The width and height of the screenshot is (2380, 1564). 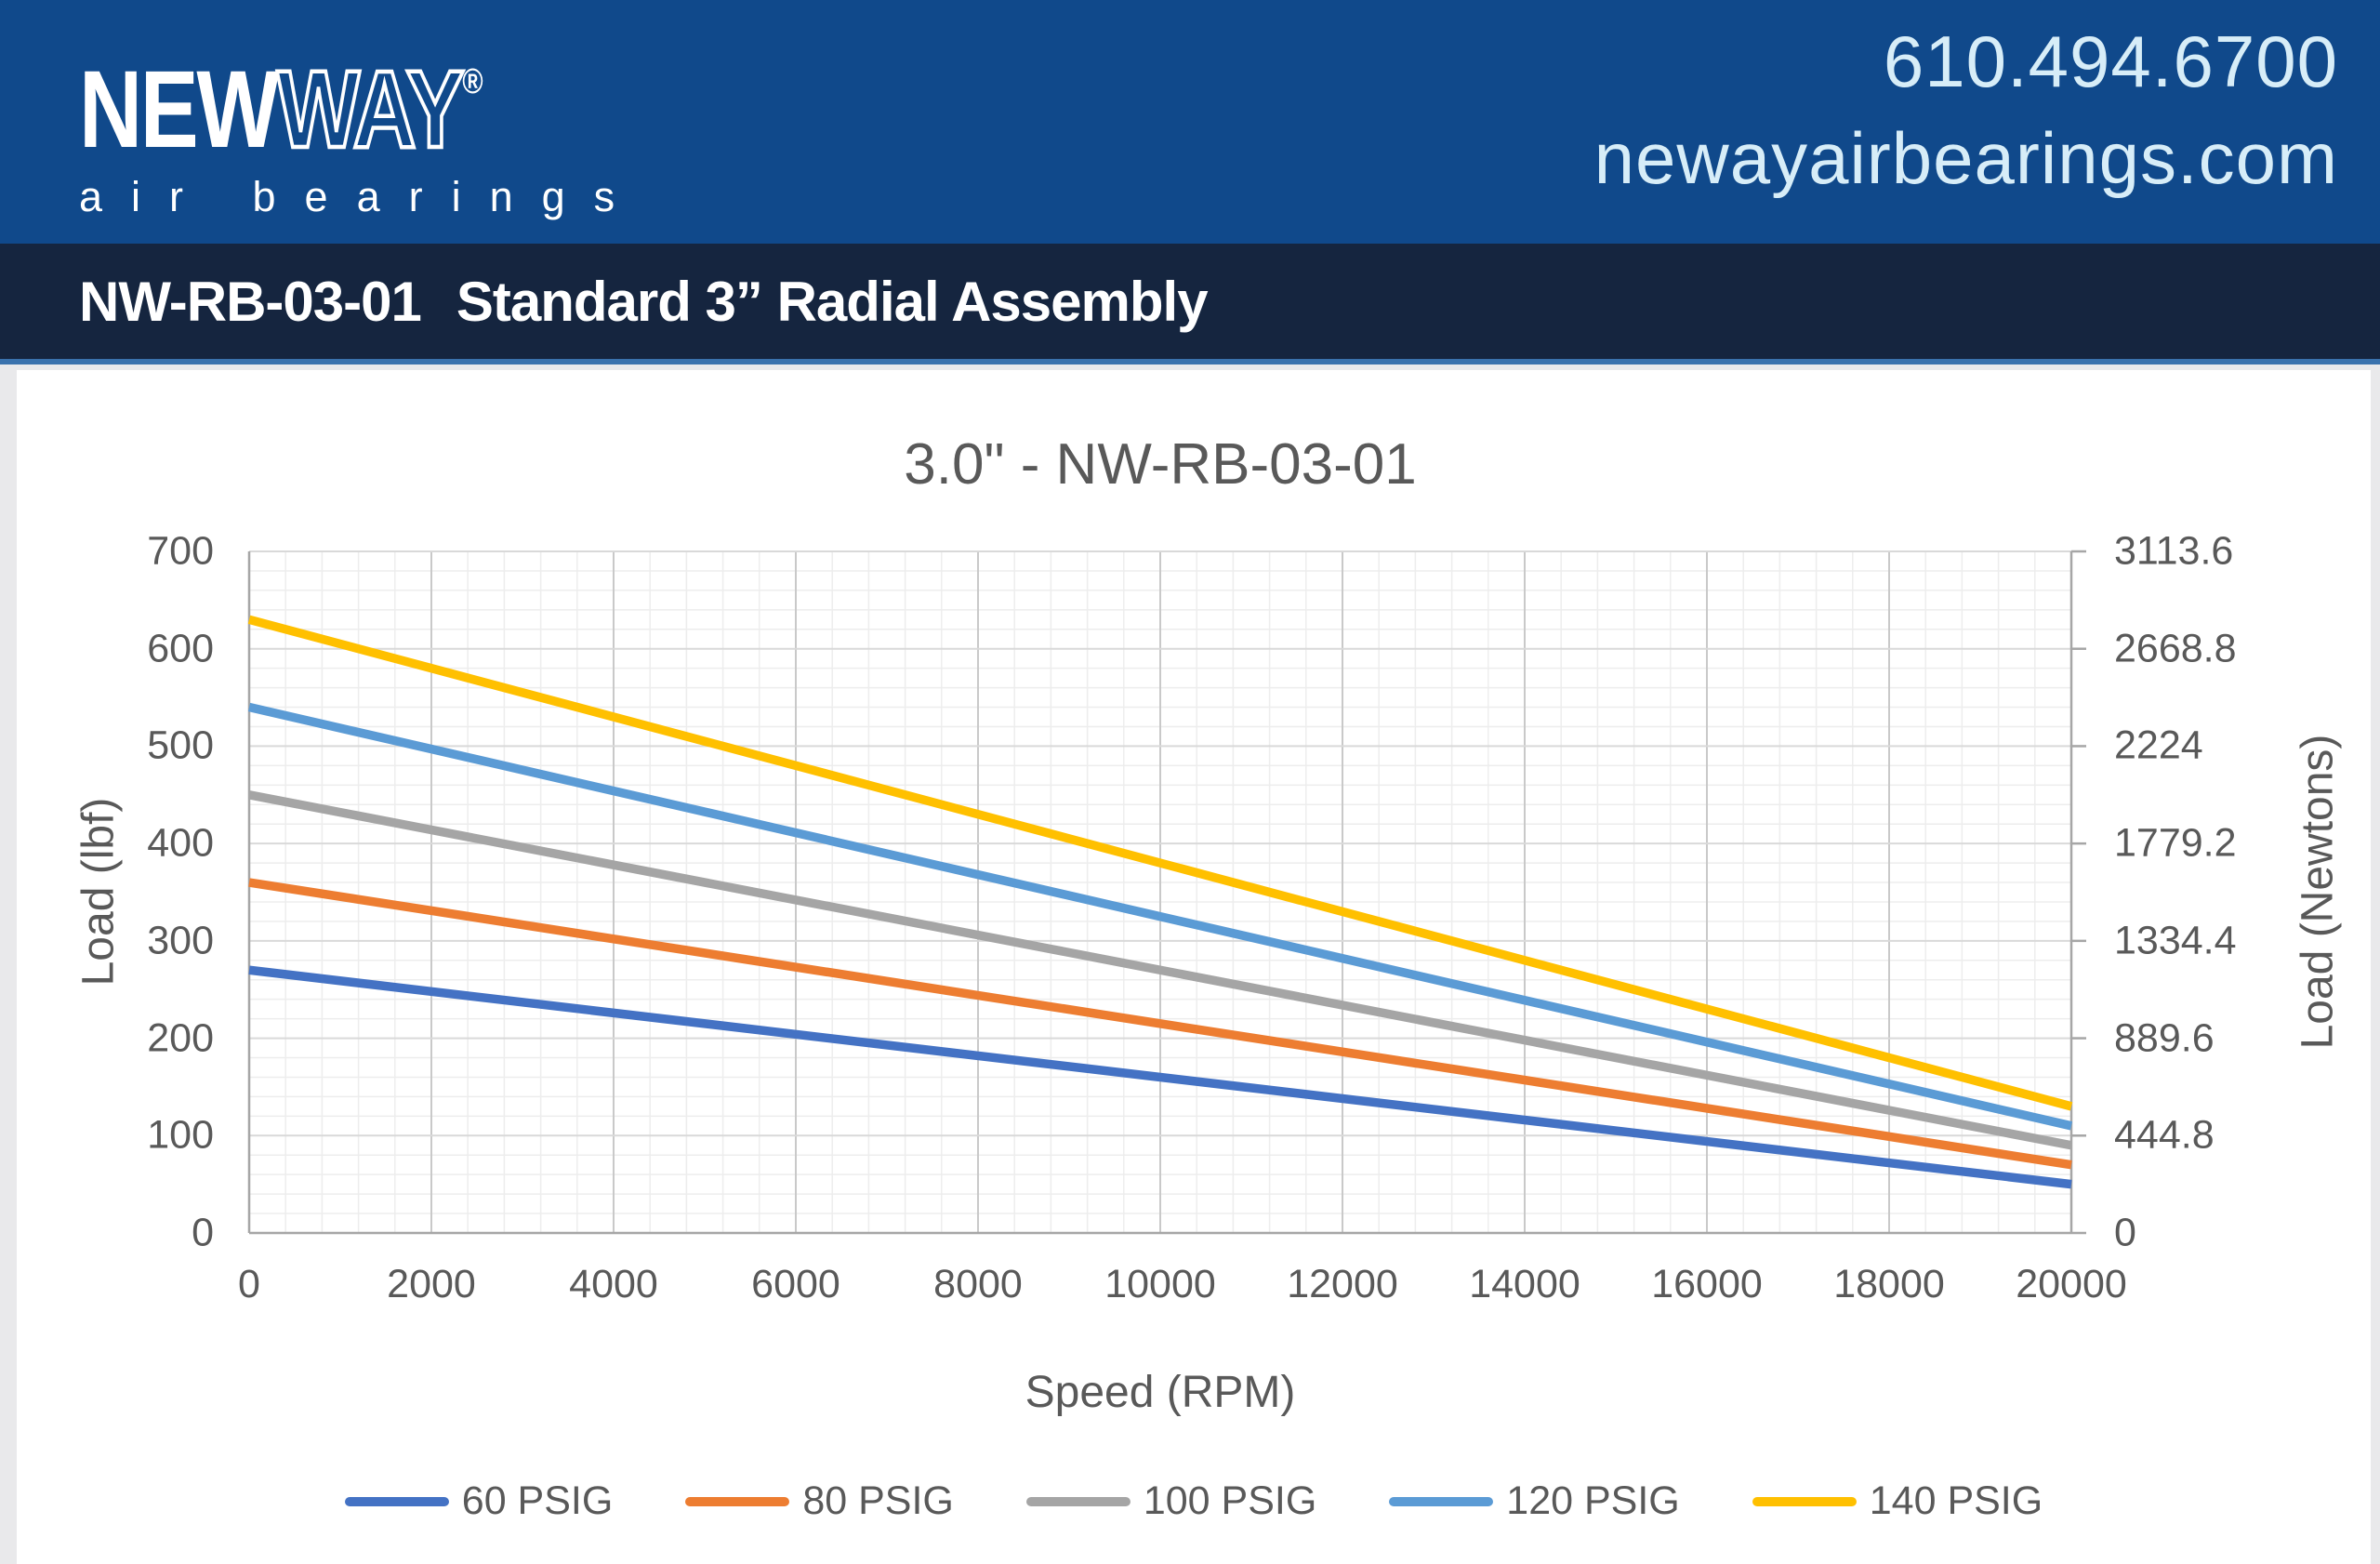 I want to click on y-tick-label-left: 400, so click(x=180, y=843).